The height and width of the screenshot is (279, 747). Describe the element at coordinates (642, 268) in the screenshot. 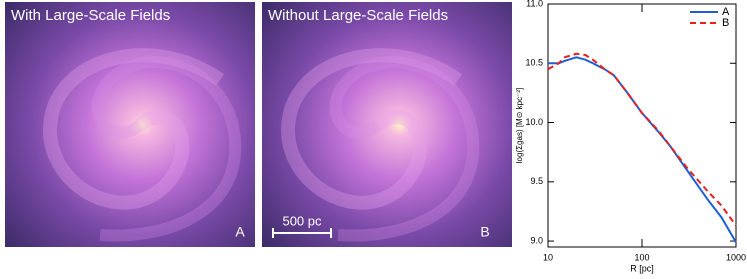

I see `x-axis-label: R [pc]` at that location.